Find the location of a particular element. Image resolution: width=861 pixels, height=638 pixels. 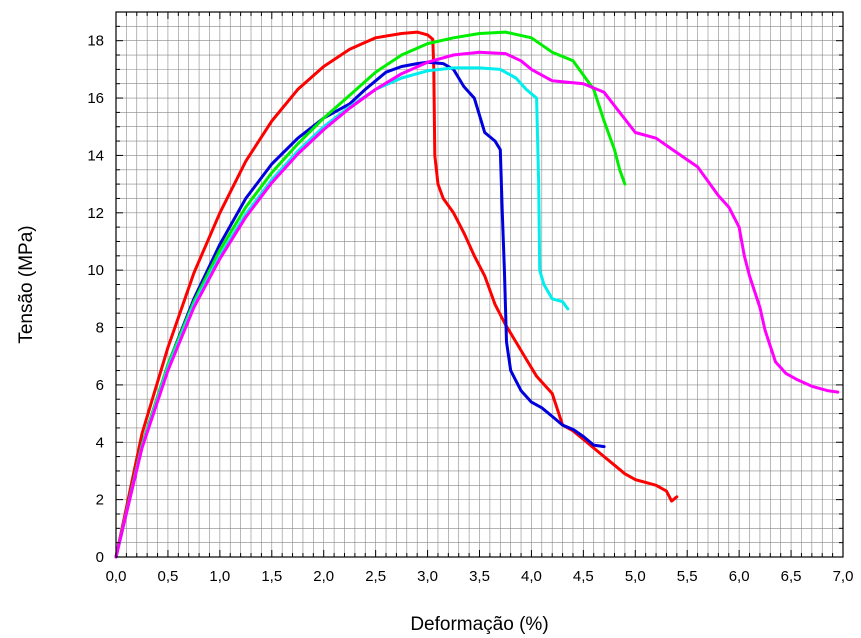

y-tick-label: 0 is located at coordinates (100, 557).